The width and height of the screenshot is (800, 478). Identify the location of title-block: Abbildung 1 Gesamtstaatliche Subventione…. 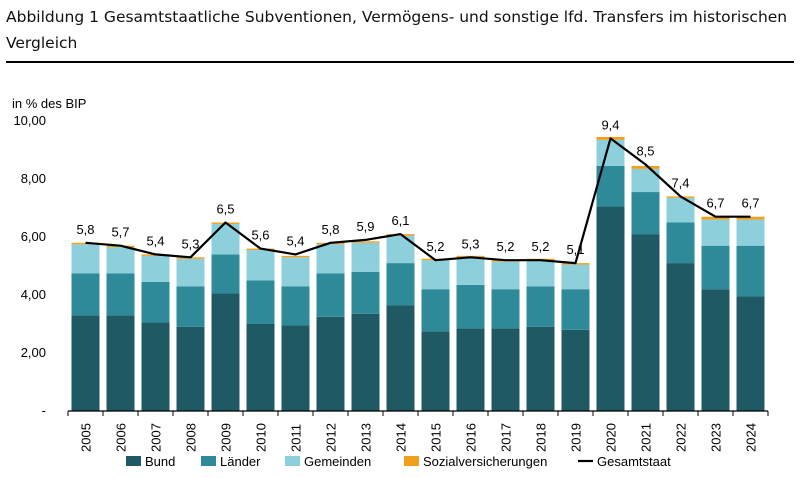
(400, 30).